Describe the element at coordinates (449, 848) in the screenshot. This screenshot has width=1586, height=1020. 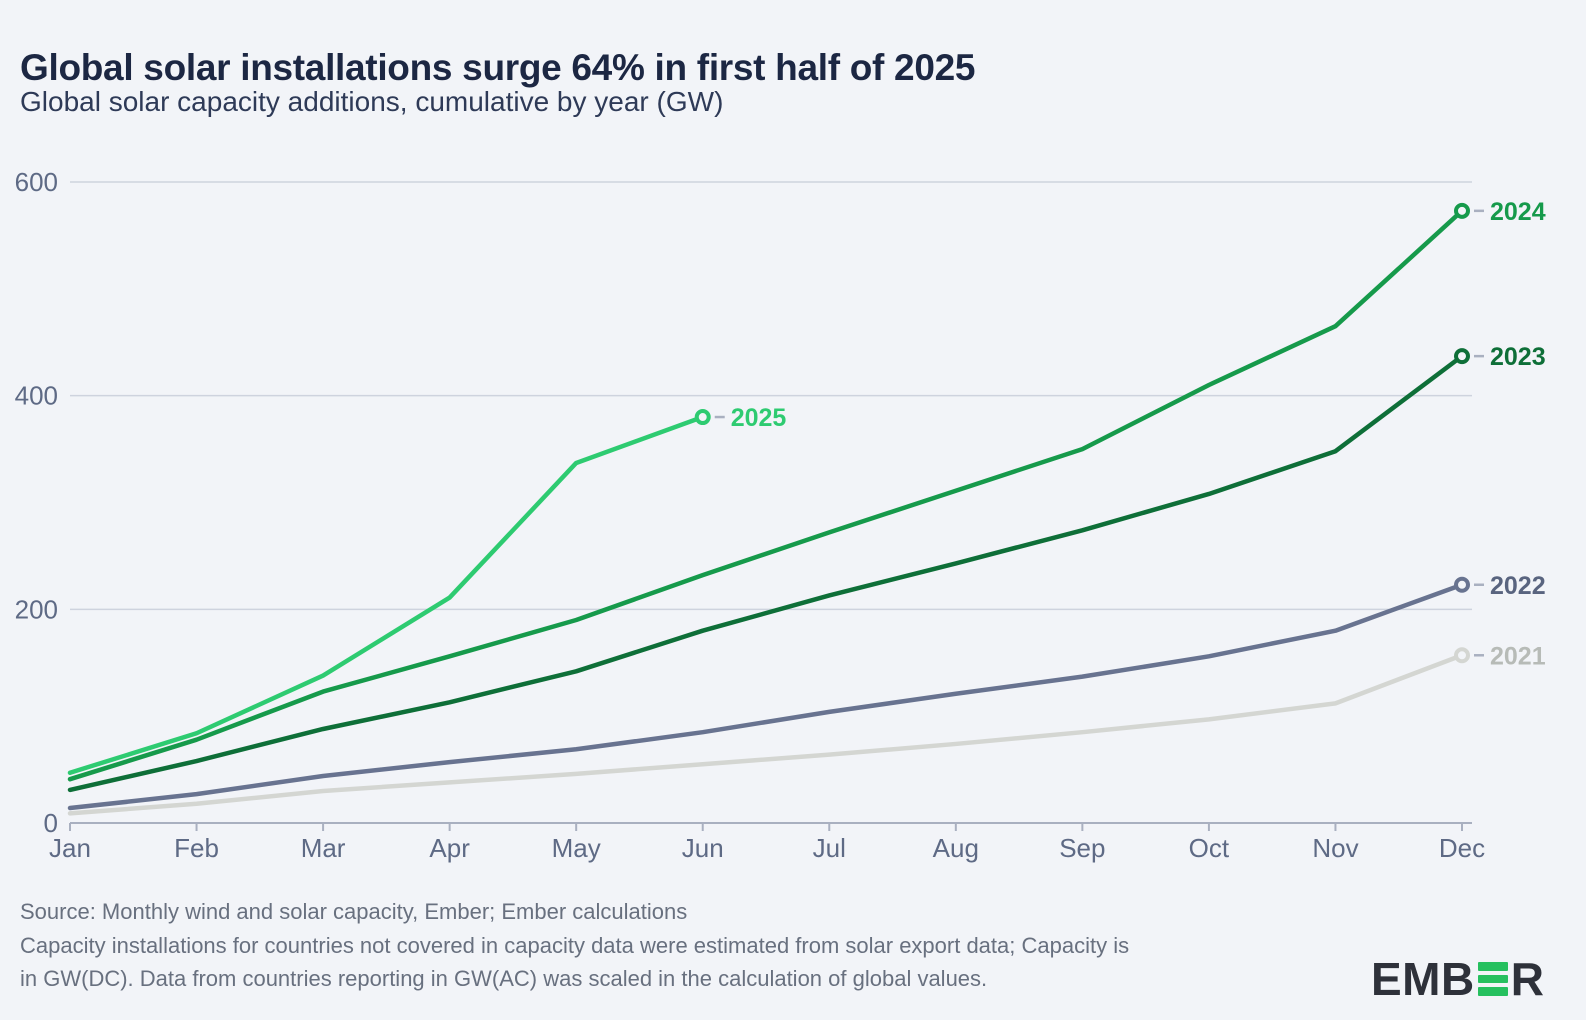
I see `x-axis-label-Apr: Apr` at that location.